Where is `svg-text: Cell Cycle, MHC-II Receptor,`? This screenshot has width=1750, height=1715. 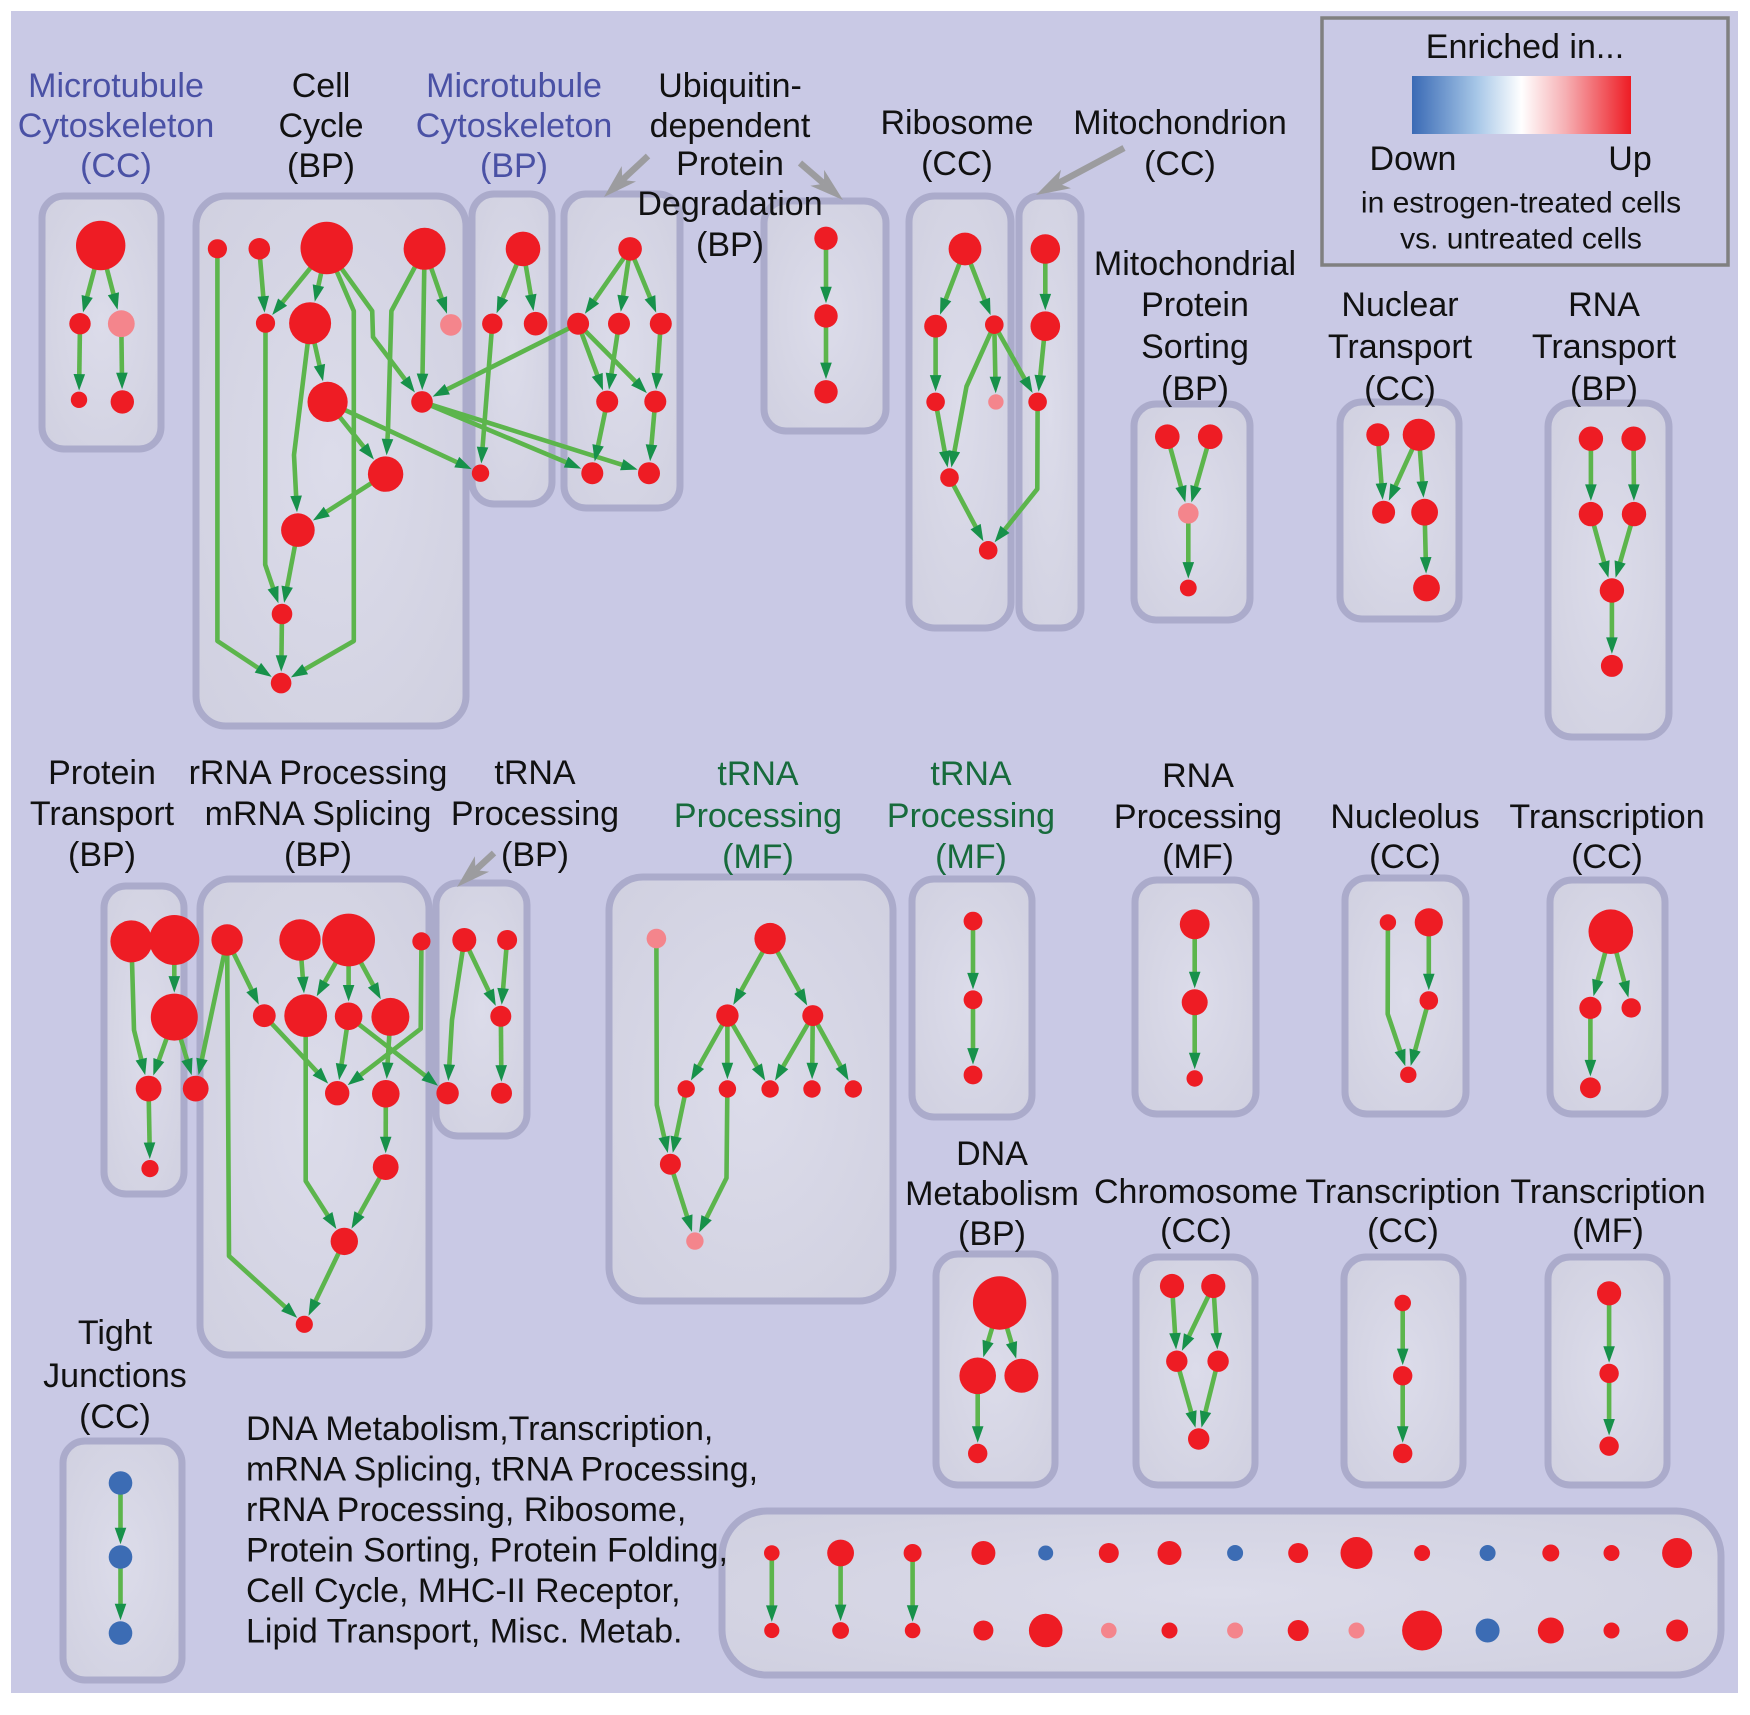 svg-text: Cell Cycle, MHC-II Receptor, is located at coordinates (463, 1591).